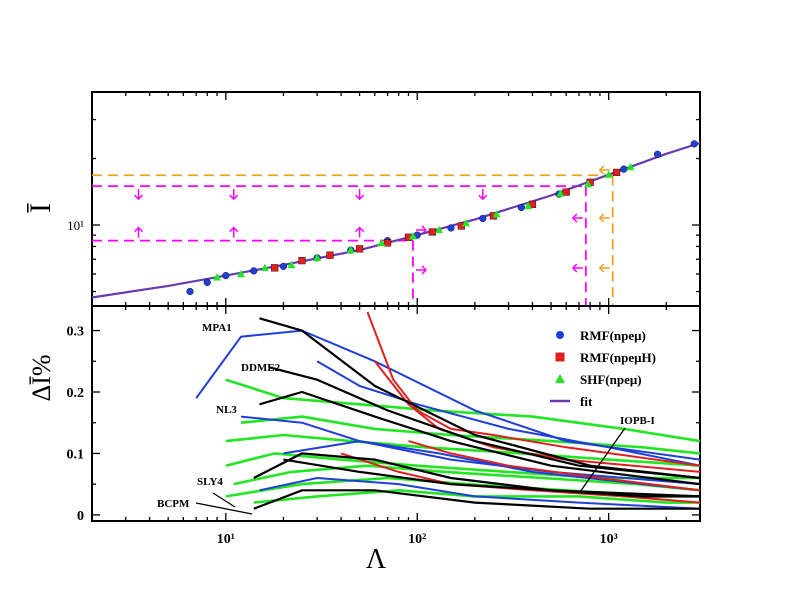 This screenshot has width=792, height=612. What do you see at coordinates (41, 377) in the screenshot?
I see `bottom-y-axis-label: ΔĪ%` at bounding box center [41, 377].